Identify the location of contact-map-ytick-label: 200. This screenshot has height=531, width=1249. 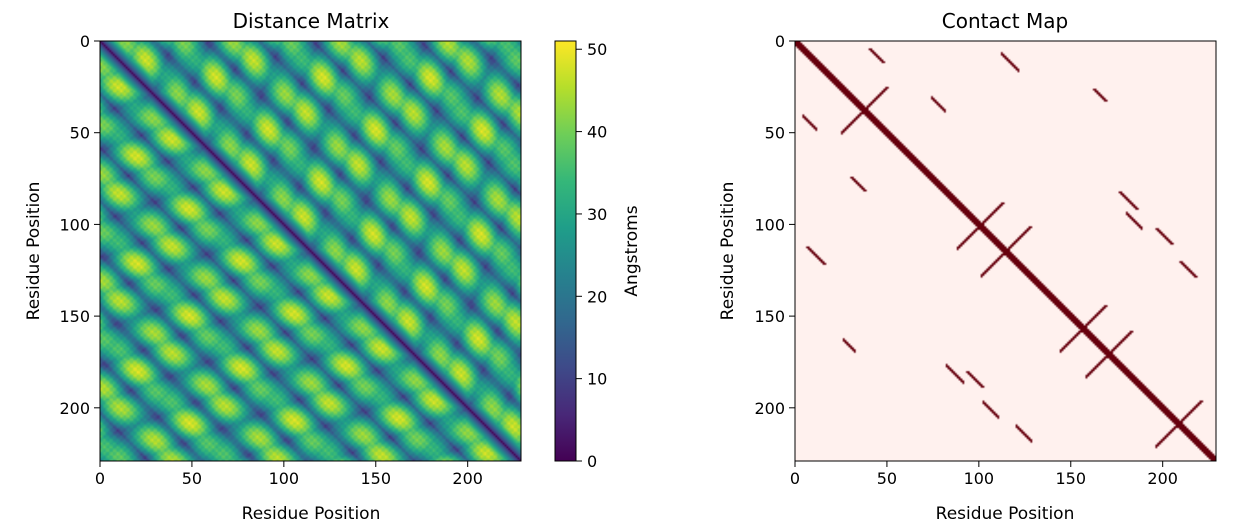
(769, 408).